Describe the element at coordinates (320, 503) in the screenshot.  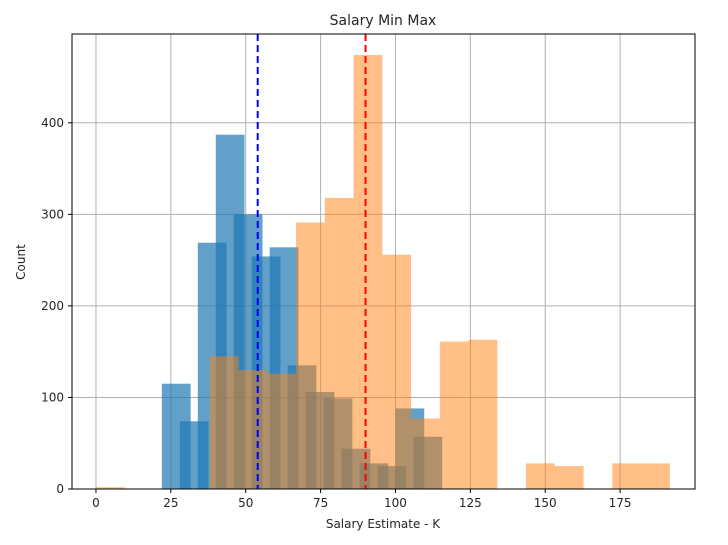
I see `x-tick-label: 75` at that location.